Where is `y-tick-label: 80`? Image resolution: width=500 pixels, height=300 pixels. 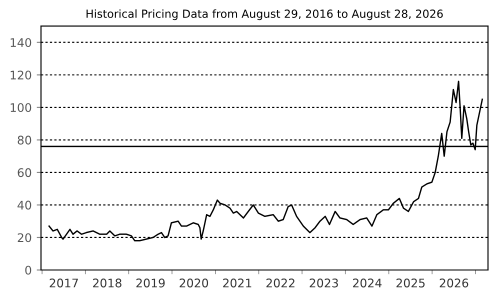 y-tick-label: 80 is located at coordinates (25, 140).